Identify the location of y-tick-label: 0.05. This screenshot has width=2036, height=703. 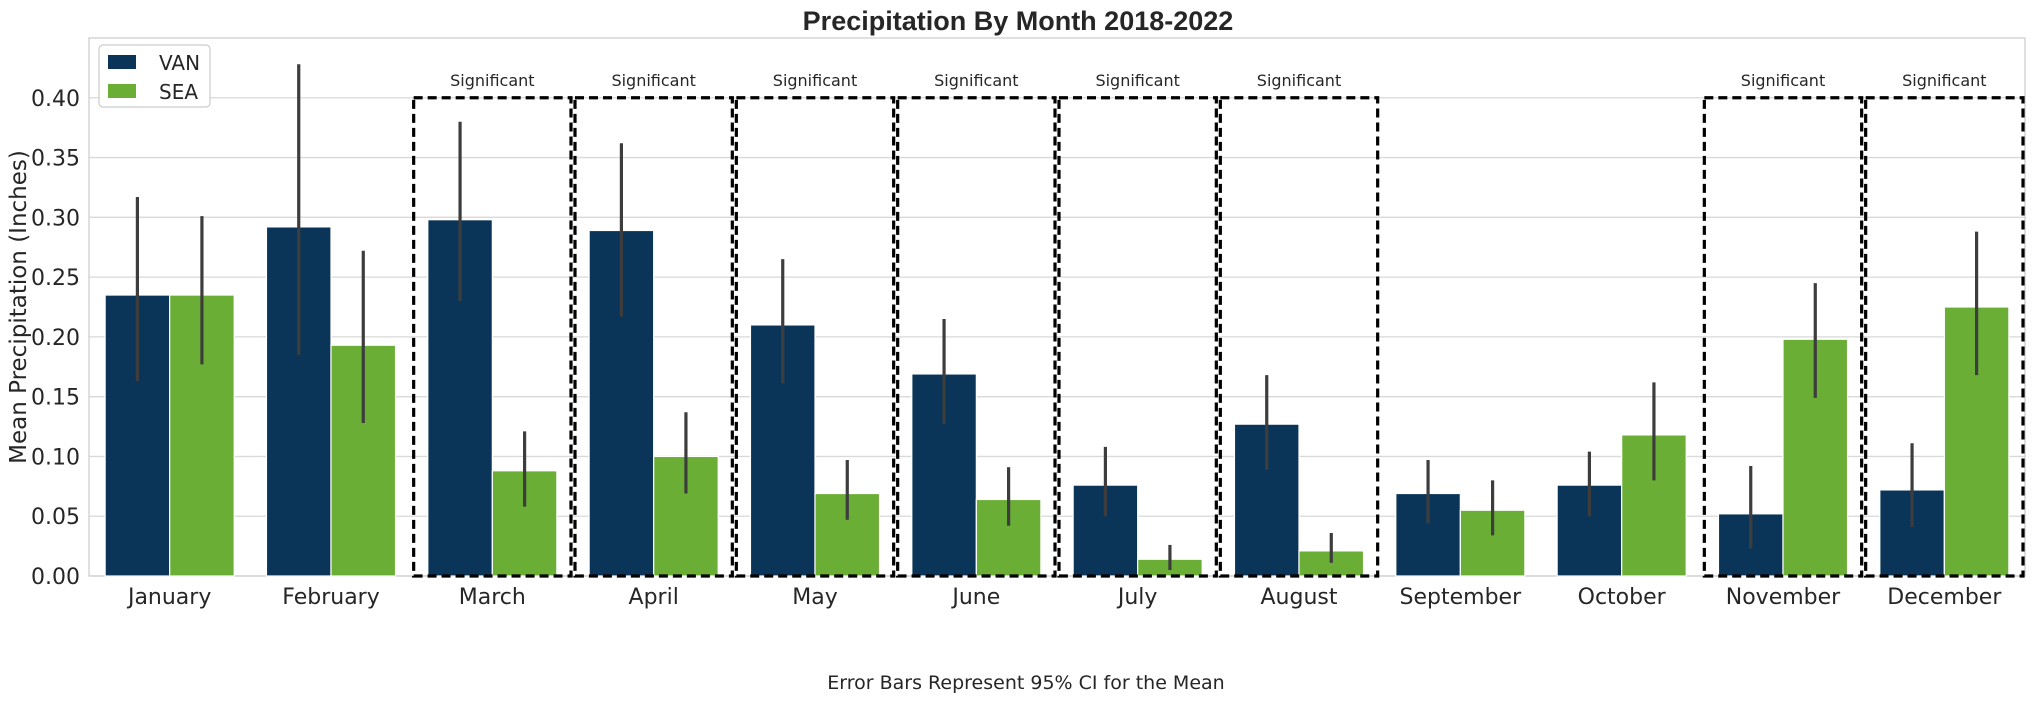
(55, 517).